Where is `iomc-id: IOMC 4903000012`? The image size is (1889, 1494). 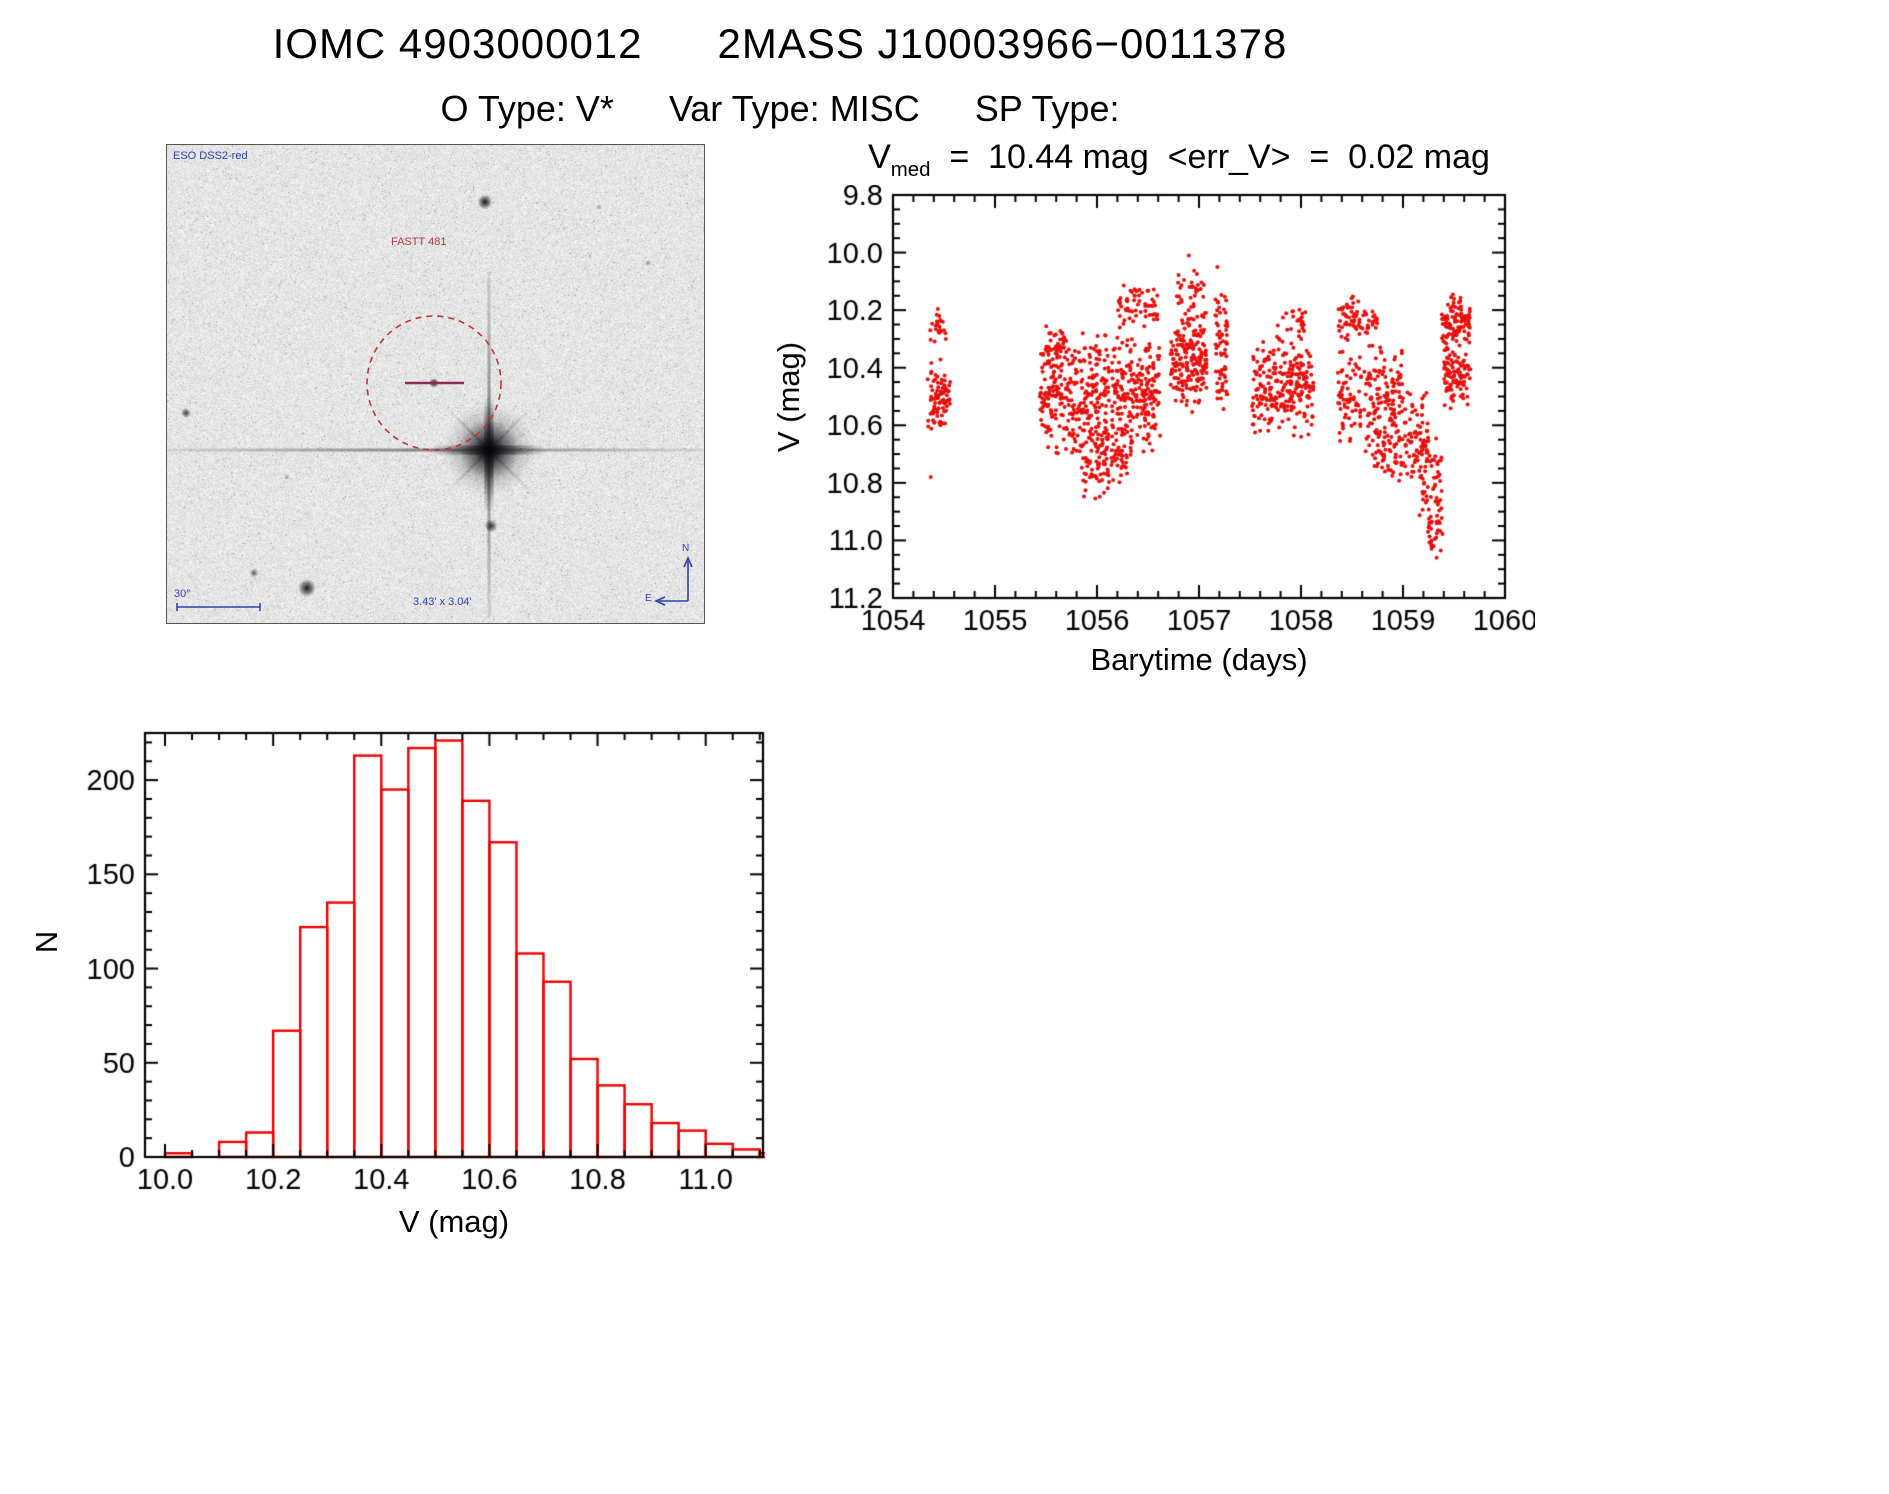
iomc-id: IOMC 4903000012 is located at coordinates (457, 43).